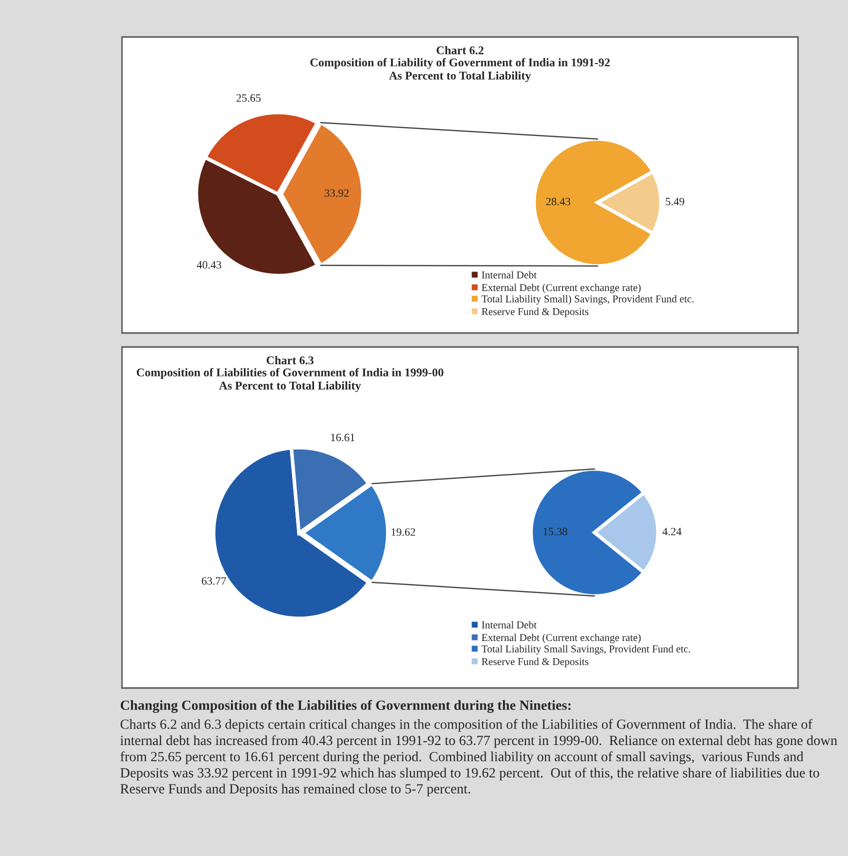  What do you see at coordinates (290, 360) in the screenshot?
I see `chart-title: Chart 6.3` at bounding box center [290, 360].